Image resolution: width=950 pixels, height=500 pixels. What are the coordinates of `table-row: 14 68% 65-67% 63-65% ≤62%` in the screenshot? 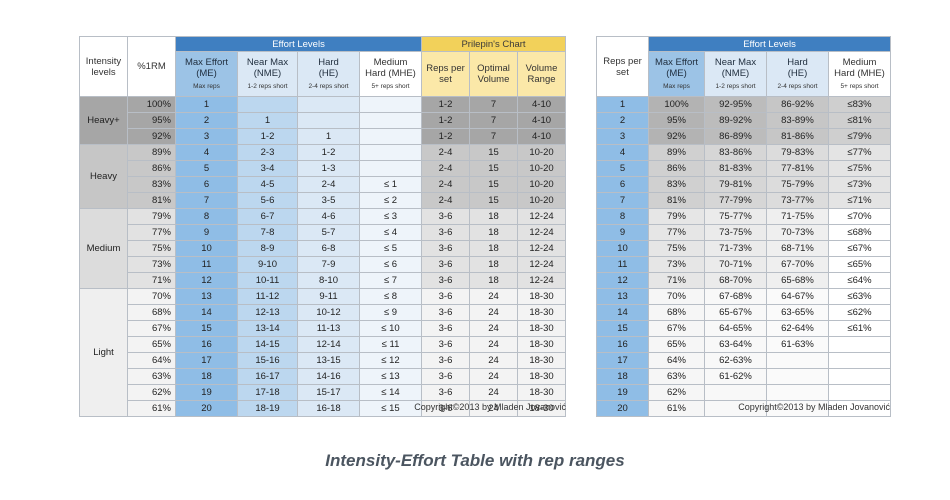 It's located at (744, 312).